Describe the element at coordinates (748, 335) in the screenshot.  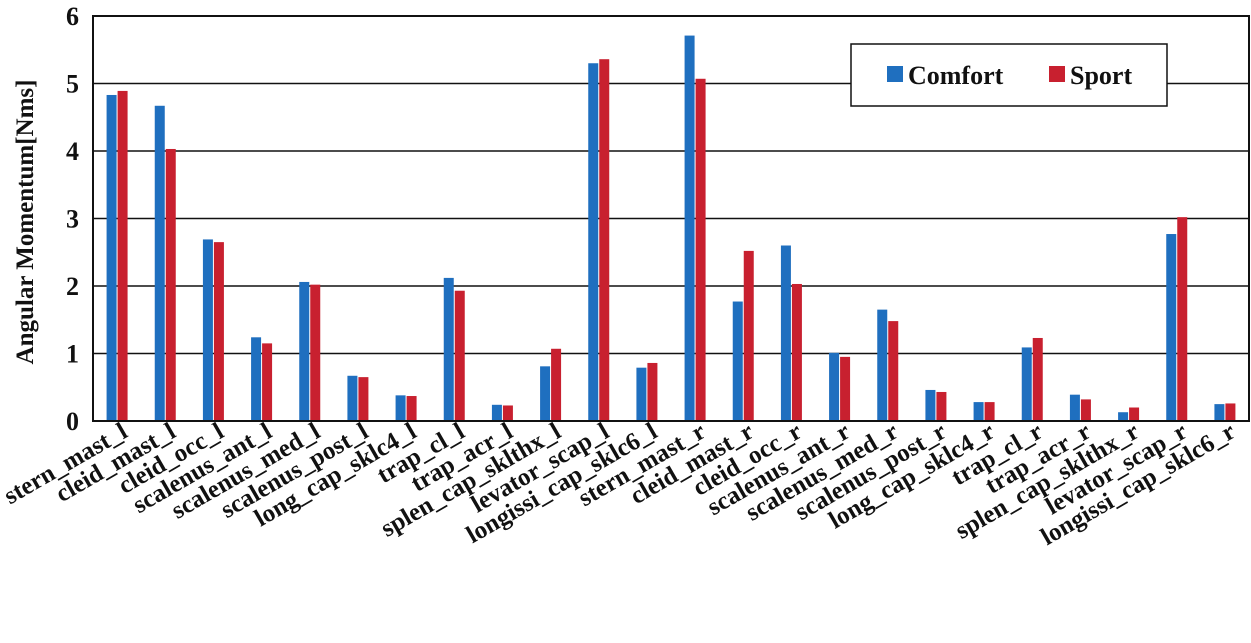
I see `bar-sport-cleid-mast-r` at that location.